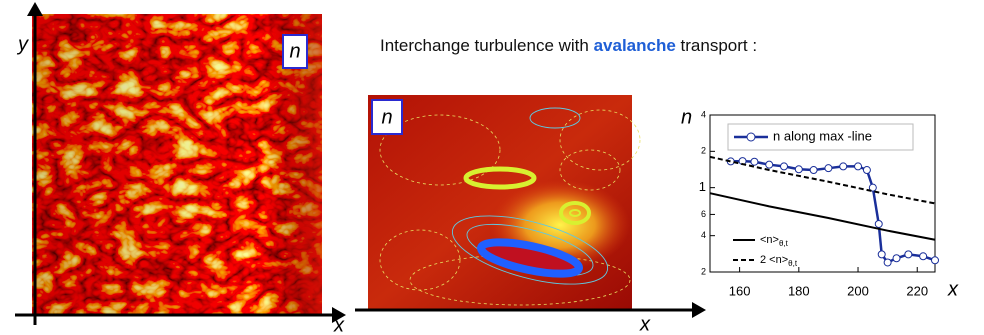 The width and height of the screenshot is (984, 335). I want to click on legend-name: <n>, so click(769, 240).